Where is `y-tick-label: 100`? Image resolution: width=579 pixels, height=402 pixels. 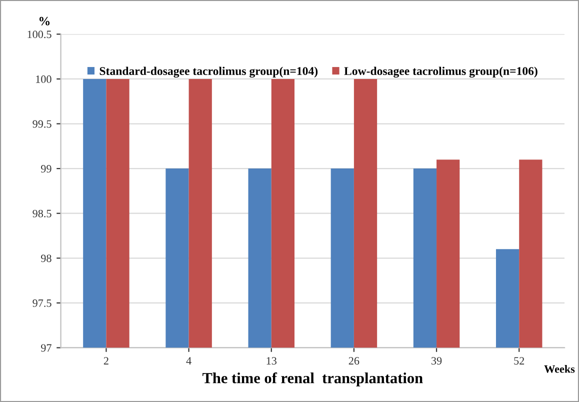 y-tick-label: 100 is located at coordinates (44, 79).